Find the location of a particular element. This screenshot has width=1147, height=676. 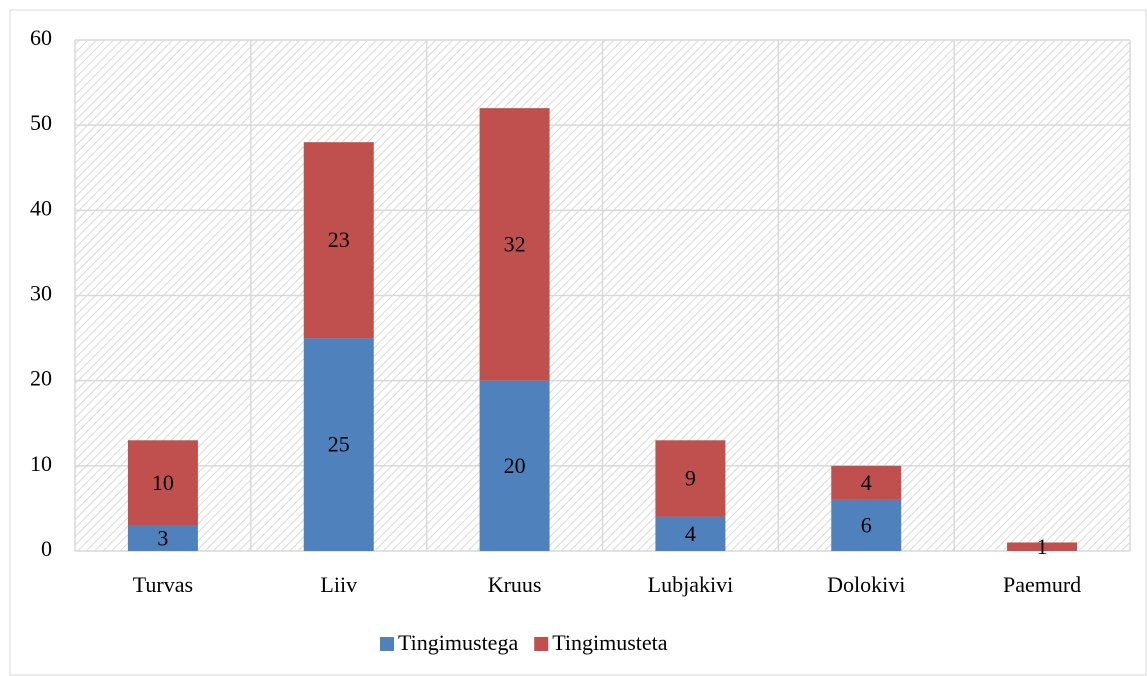

x-tick-label: Paemurd is located at coordinates (1042, 584).